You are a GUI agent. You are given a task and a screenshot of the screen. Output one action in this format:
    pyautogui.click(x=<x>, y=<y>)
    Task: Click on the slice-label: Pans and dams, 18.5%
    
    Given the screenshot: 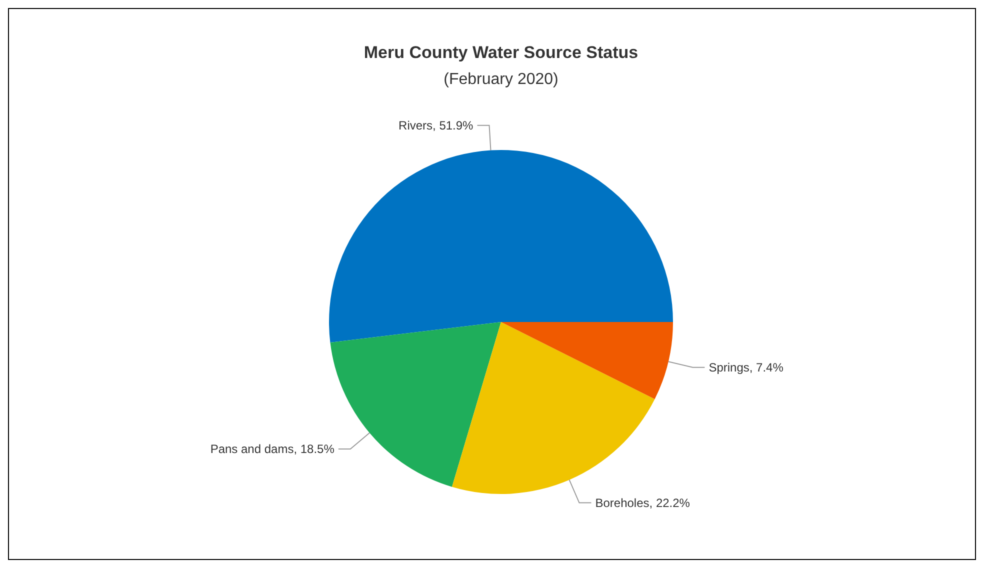 What is the action you would take?
    pyautogui.click(x=272, y=449)
    